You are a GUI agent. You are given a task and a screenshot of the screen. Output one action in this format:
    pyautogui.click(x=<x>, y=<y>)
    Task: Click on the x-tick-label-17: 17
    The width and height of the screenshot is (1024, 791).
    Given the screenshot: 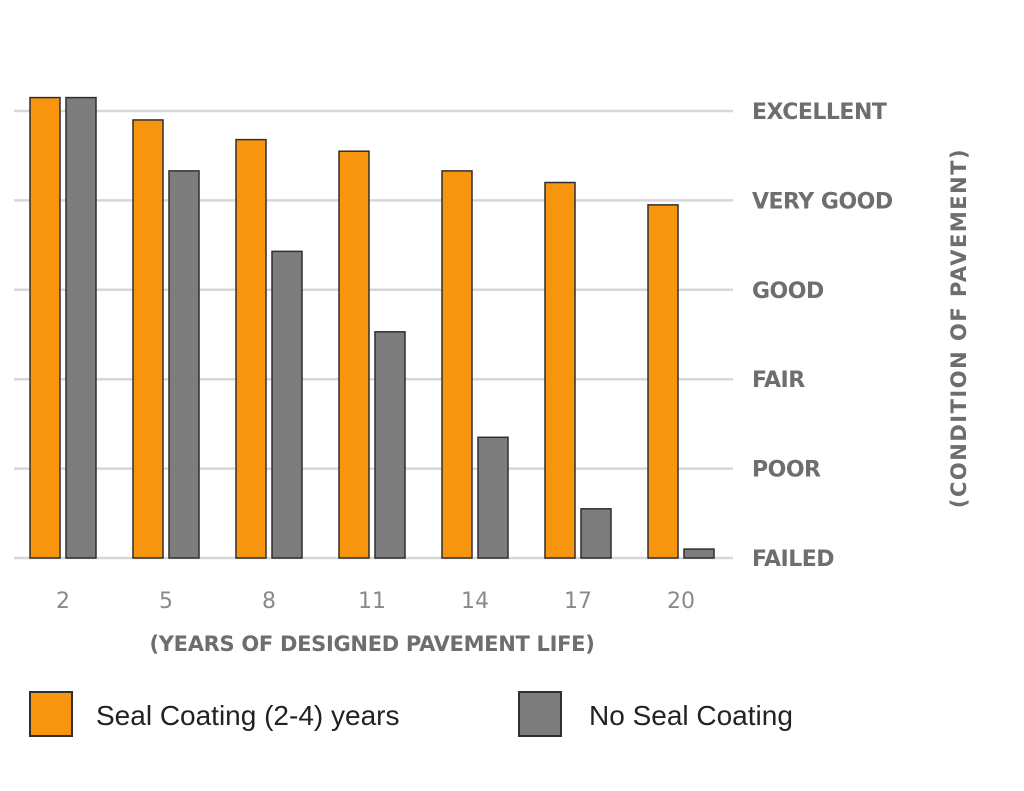 What is the action you would take?
    pyautogui.click(x=578, y=601)
    